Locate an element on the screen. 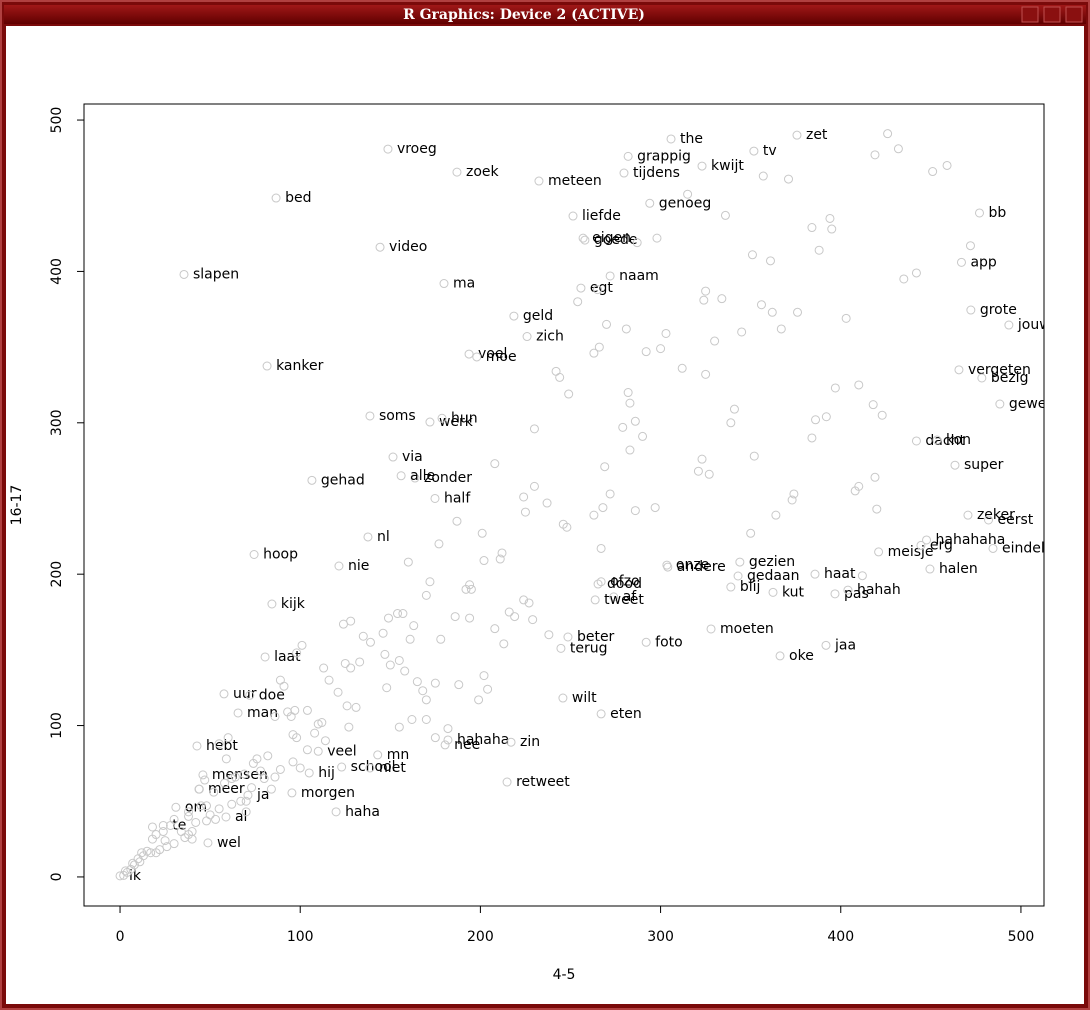 Image resolution: width=1090 pixels, height=1010 pixels. point-label: vroeg is located at coordinates (417, 149).